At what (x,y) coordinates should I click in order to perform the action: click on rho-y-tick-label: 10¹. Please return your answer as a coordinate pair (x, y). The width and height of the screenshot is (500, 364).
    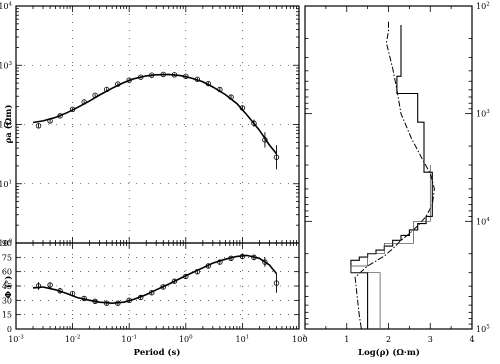
    Looking at the image, I should click on (6, 184).